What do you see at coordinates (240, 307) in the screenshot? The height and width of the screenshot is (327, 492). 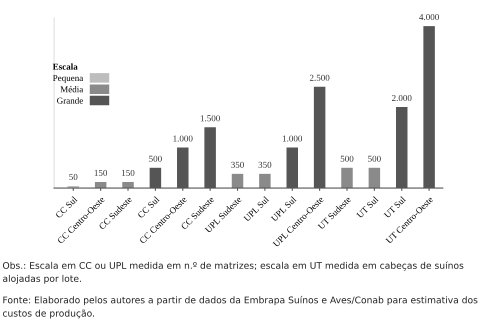 I see `source-note: Fonte: Elaborado pelos autores a partir de dados da Embrapa Suínos e Aves/Conab para estimativa dos custos de produção.` at bounding box center [240, 307].